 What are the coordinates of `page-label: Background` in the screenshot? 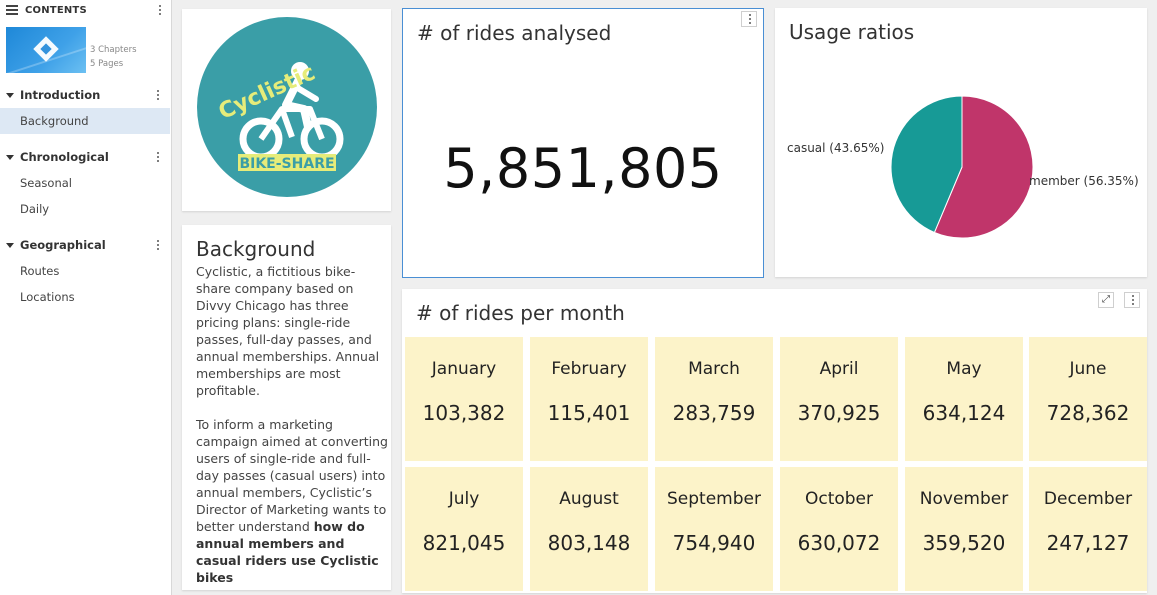 It's located at (54, 121).